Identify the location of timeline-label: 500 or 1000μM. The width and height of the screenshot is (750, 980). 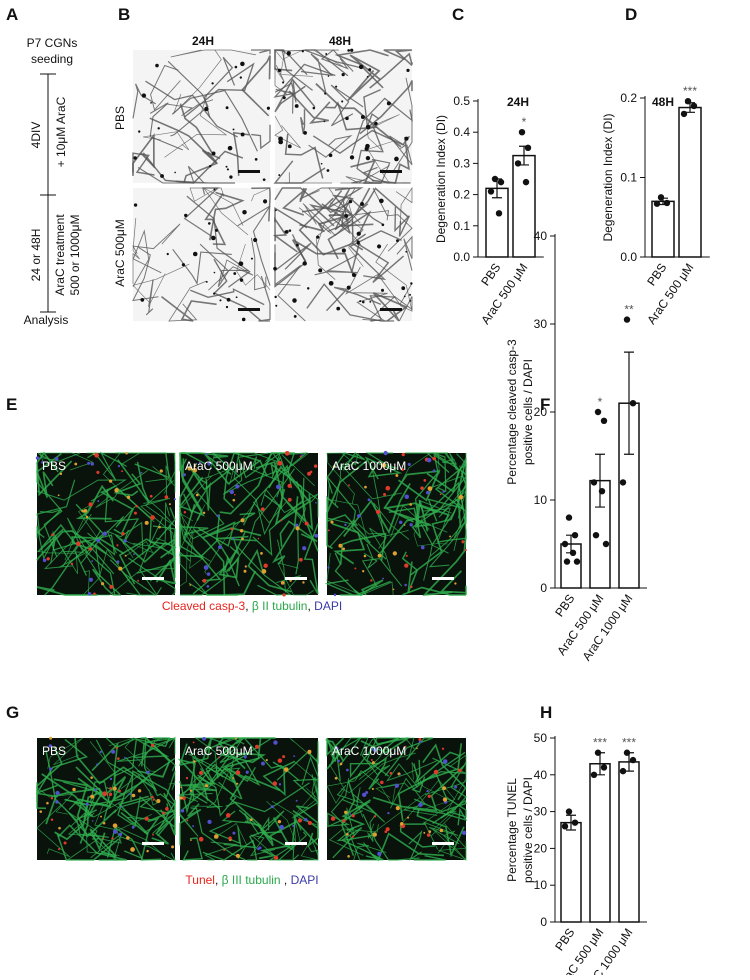
(75, 255).